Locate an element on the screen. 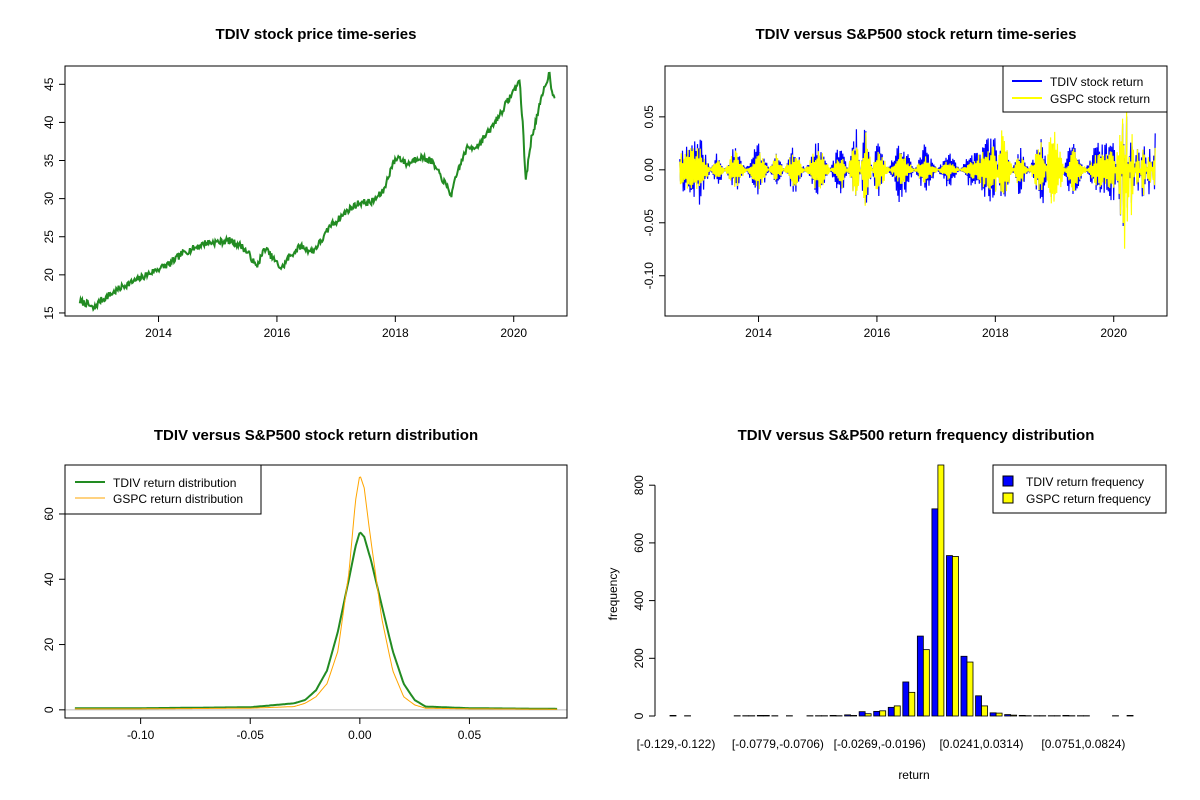 Image resolution: width=1200 pixels, height=800 pixels. price-chart-frame is located at coordinates (316, 191).